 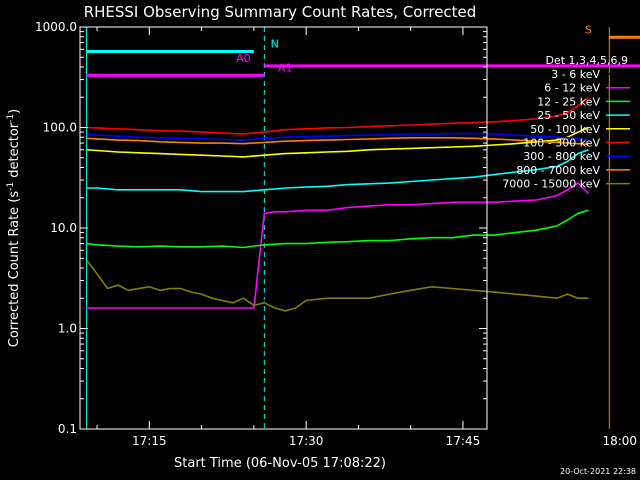 What do you see at coordinates (619, 441) in the screenshot?
I see `x-tick-label: 18:00` at bounding box center [619, 441].